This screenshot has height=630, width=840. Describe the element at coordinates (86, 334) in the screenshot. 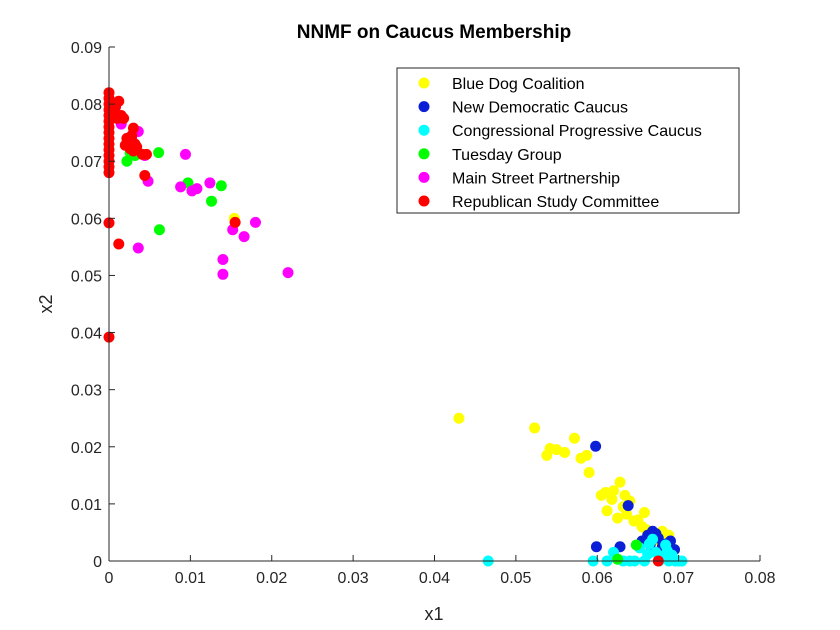

I see `y-tick-label: 0.04` at that location.